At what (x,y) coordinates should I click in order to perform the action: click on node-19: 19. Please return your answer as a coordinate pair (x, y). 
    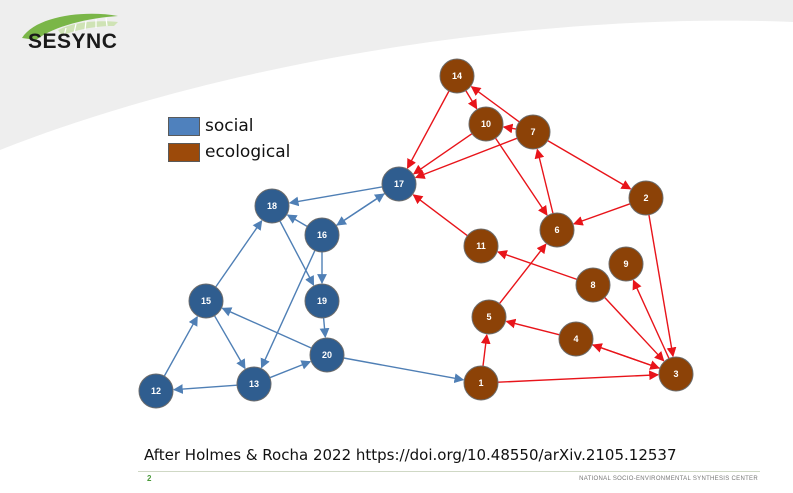
    Looking at the image, I should click on (322, 301).